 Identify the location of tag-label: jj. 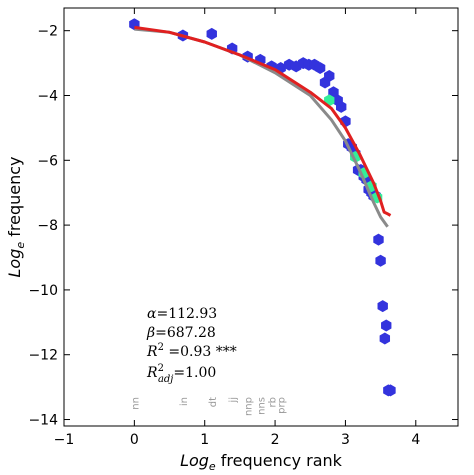
(233, 400).